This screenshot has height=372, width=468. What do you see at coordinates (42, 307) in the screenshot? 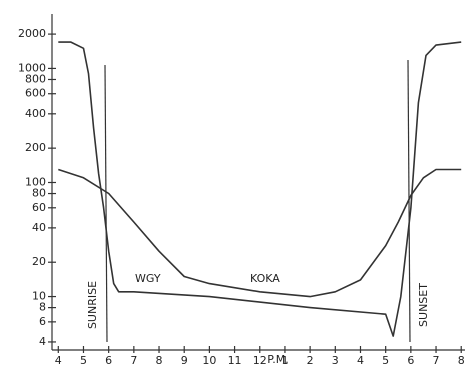
I see `y-tick-label: 8` at bounding box center [42, 307].